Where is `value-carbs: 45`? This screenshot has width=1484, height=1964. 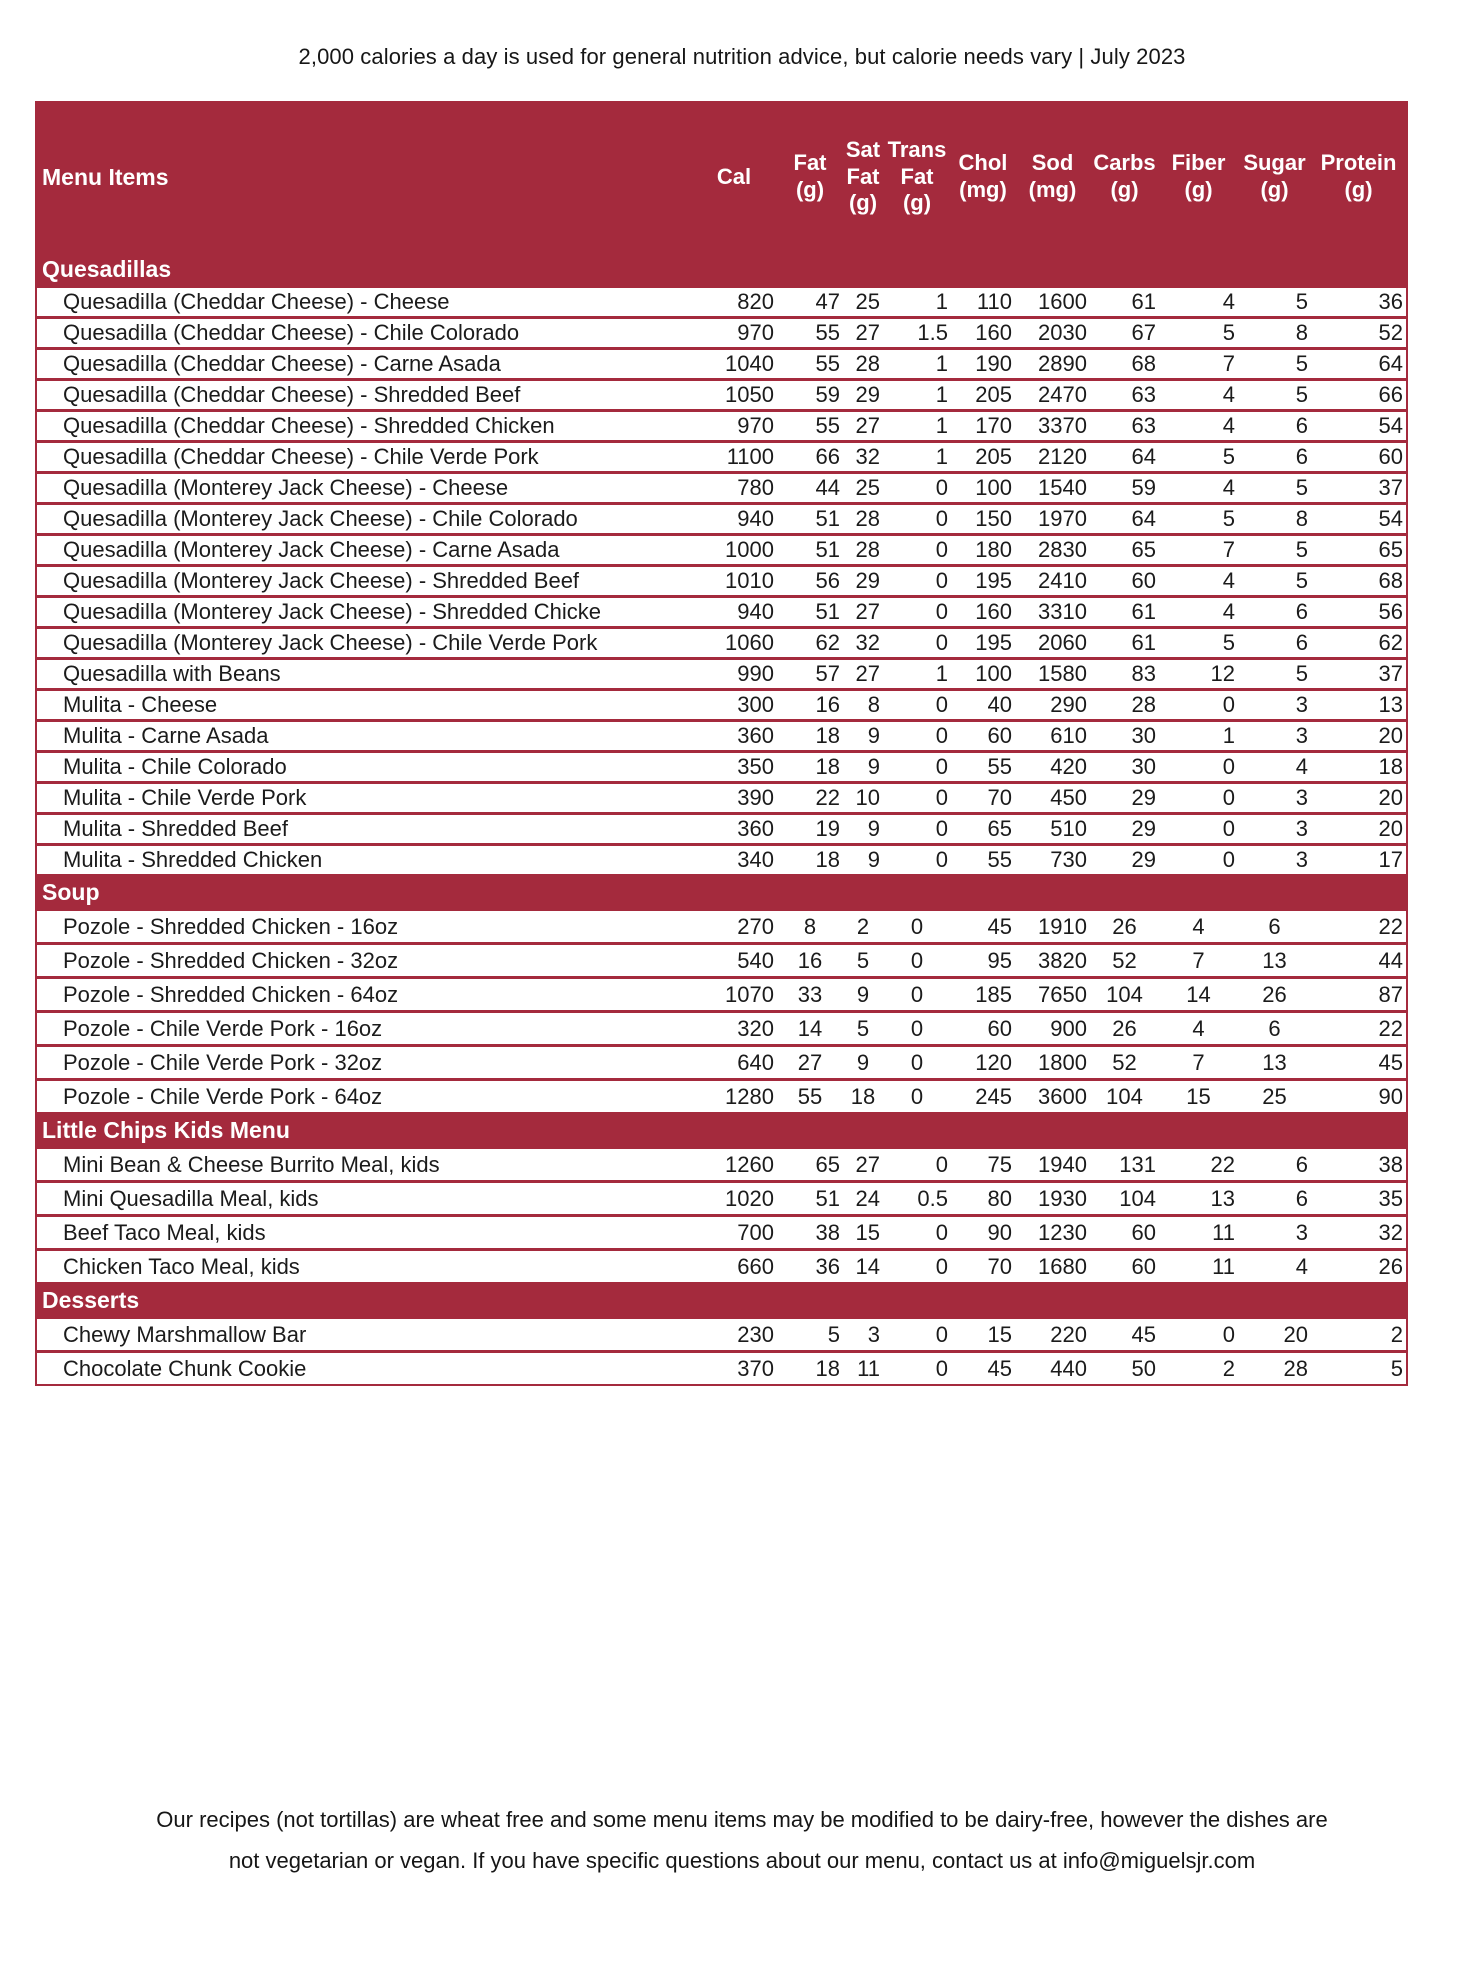
value-carbs: 45 is located at coordinates (1143, 1334).